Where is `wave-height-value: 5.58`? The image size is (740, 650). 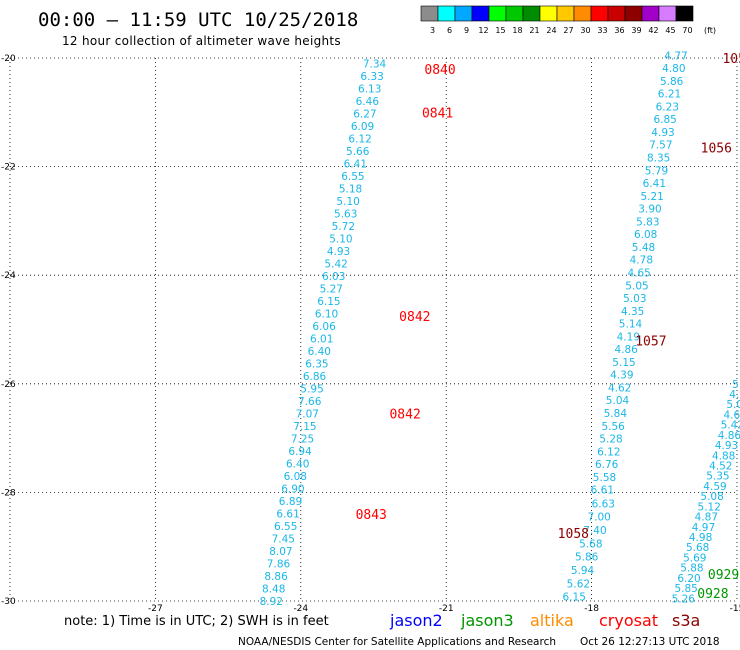 wave-height-value: 5.58 is located at coordinates (604, 478).